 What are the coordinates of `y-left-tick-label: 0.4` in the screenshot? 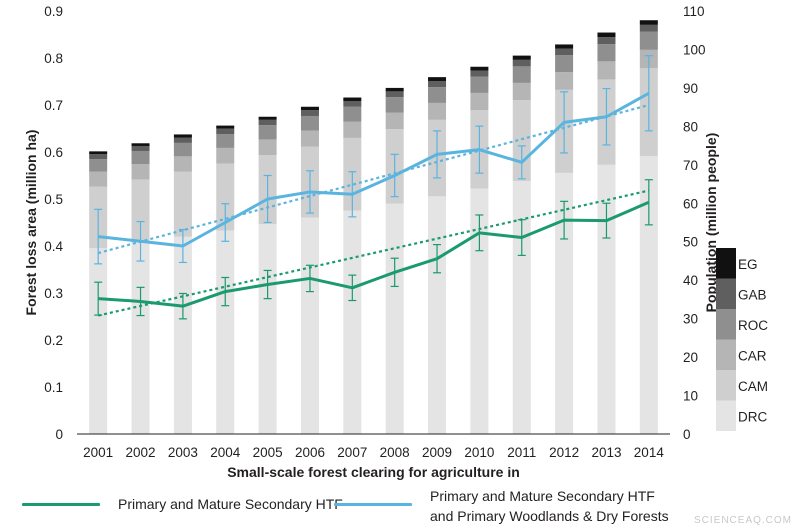 It's located at (53, 246).